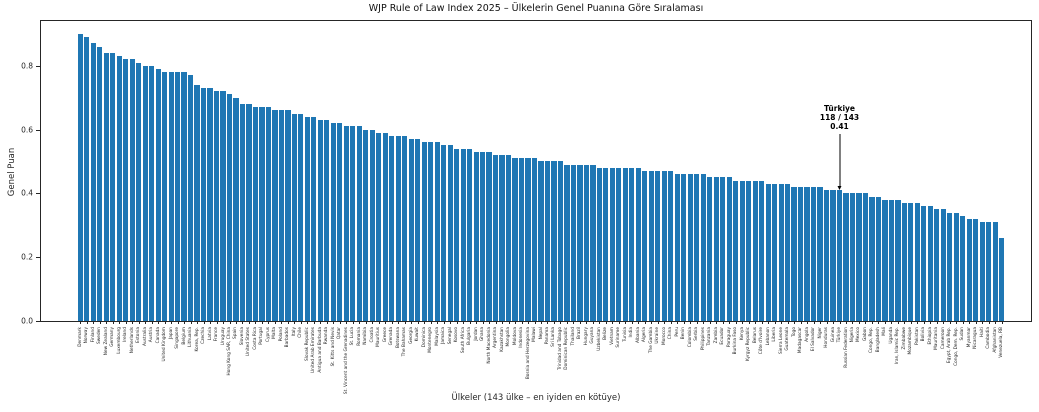  Describe the element at coordinates (470, 336) in the screenshot. I see `x-tick-label: Bulgaria` at that location.